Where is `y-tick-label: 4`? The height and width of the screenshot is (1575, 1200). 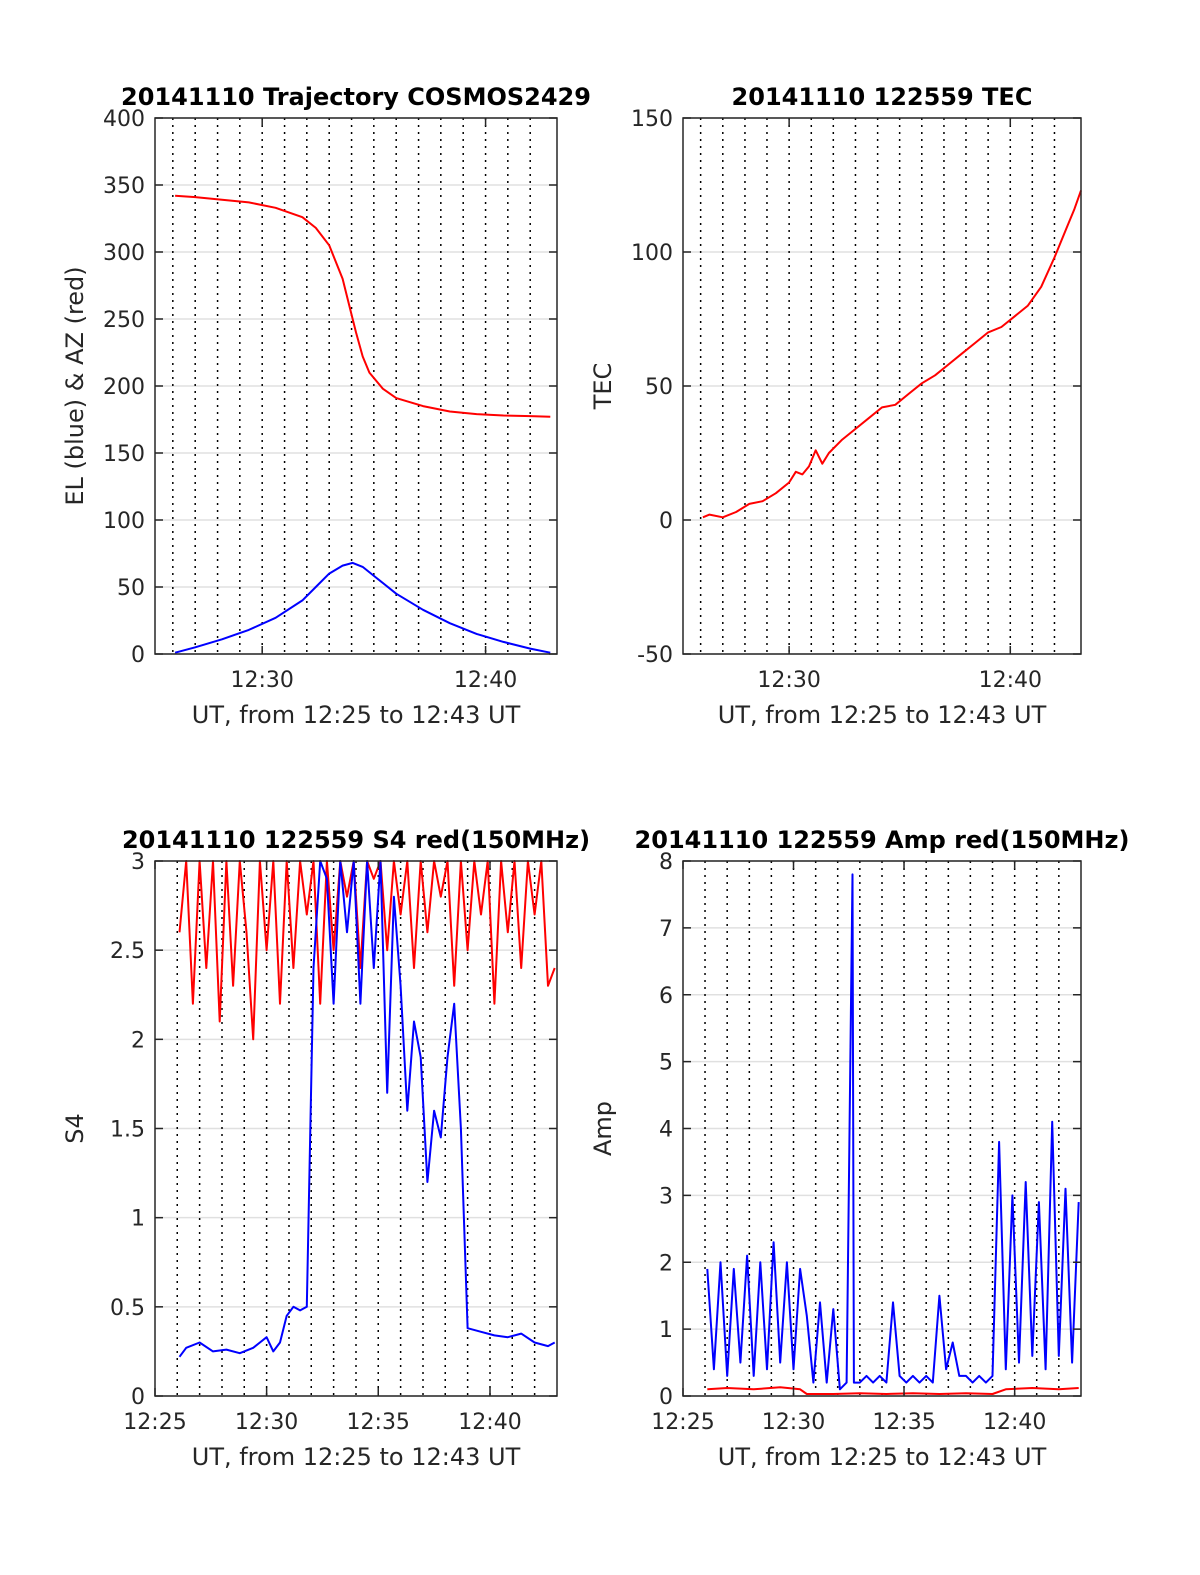 y-tick-label: 4 is located at coordinates (666, 1130).